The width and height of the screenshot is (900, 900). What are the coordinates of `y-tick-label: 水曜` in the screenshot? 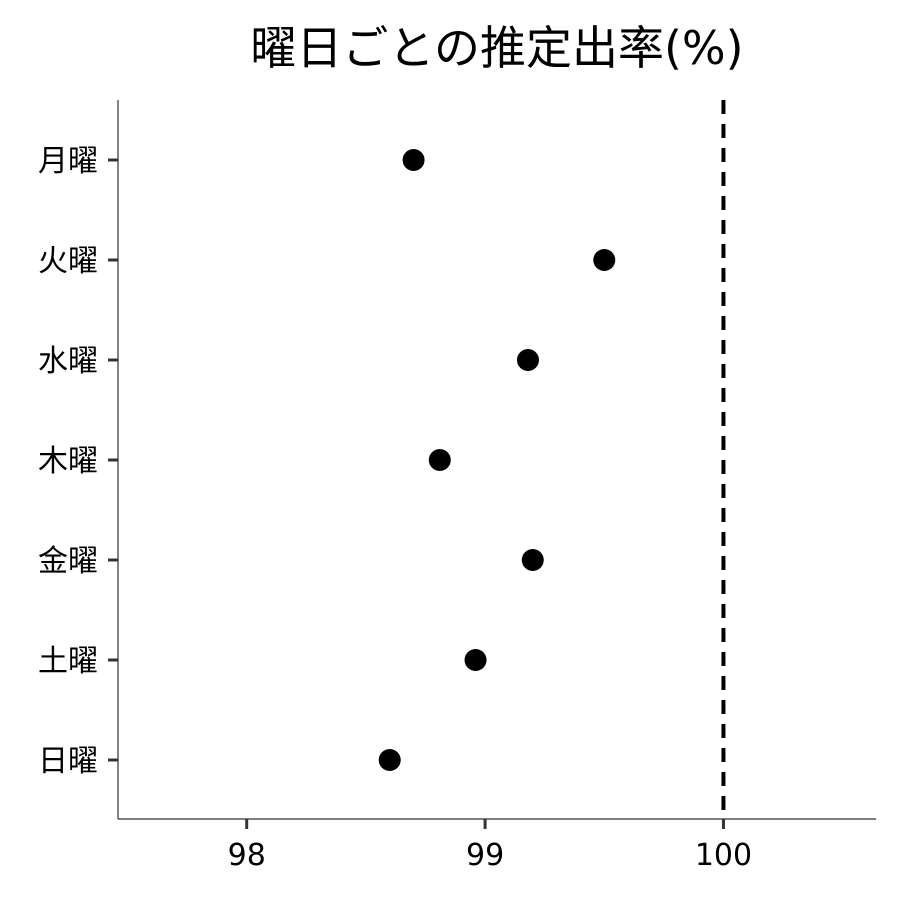 It's located at (68, 361).